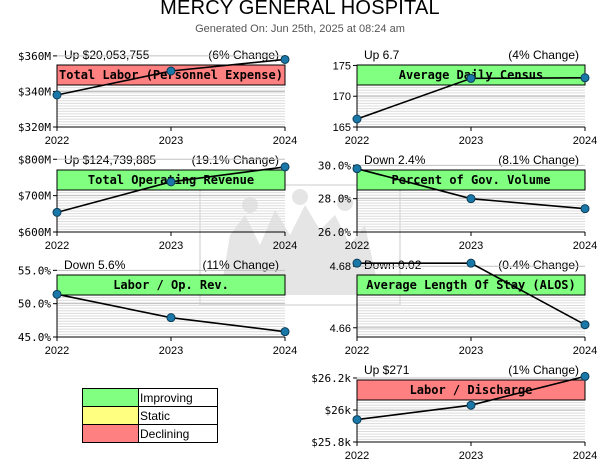  What do you see at coordinates (178, 433) in the screenshot?
I see `legend-label-declining: Declining` at bounding box center [178, 433].